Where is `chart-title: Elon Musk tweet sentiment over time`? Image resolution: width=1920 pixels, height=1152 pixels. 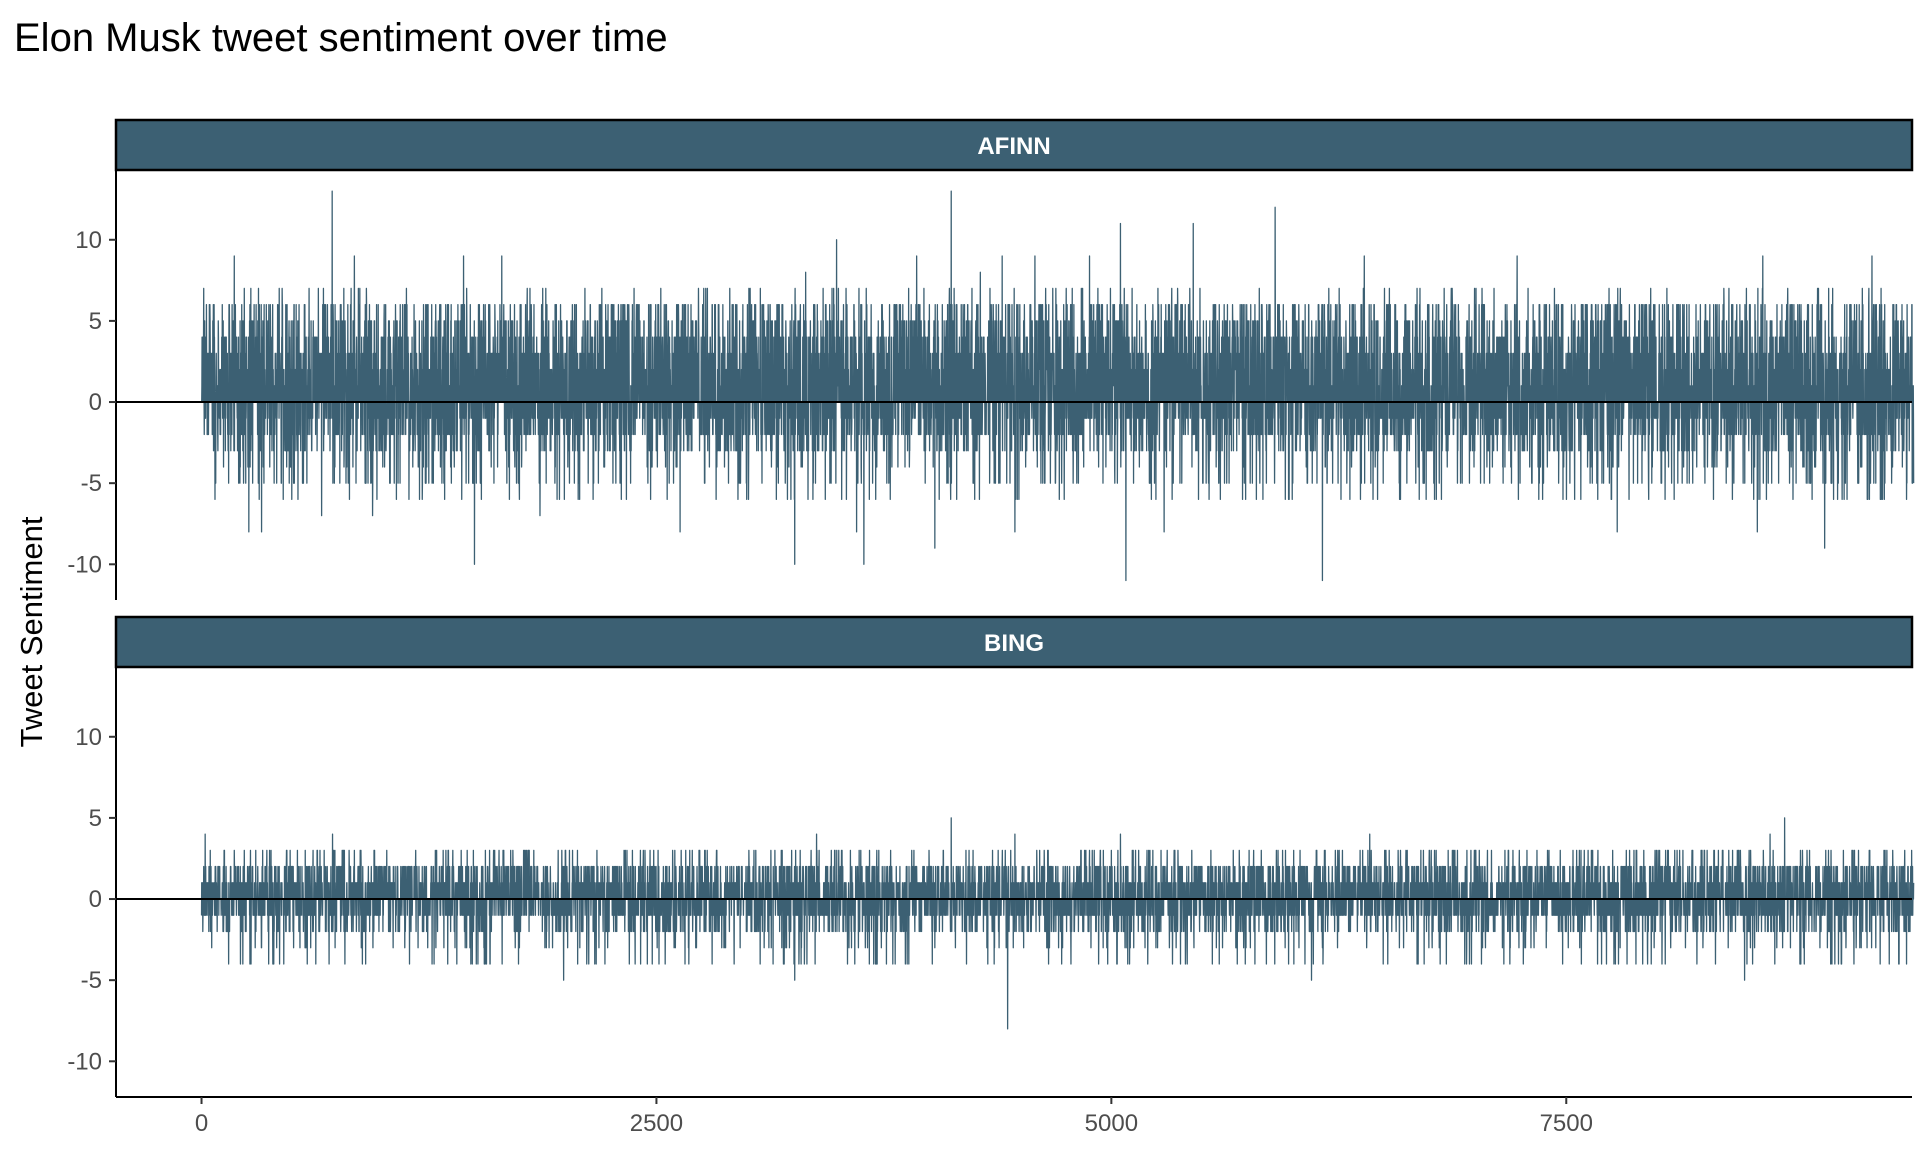
chart-title: Elon Musk tweet sentiment over time is located at coordinates (341, 38).